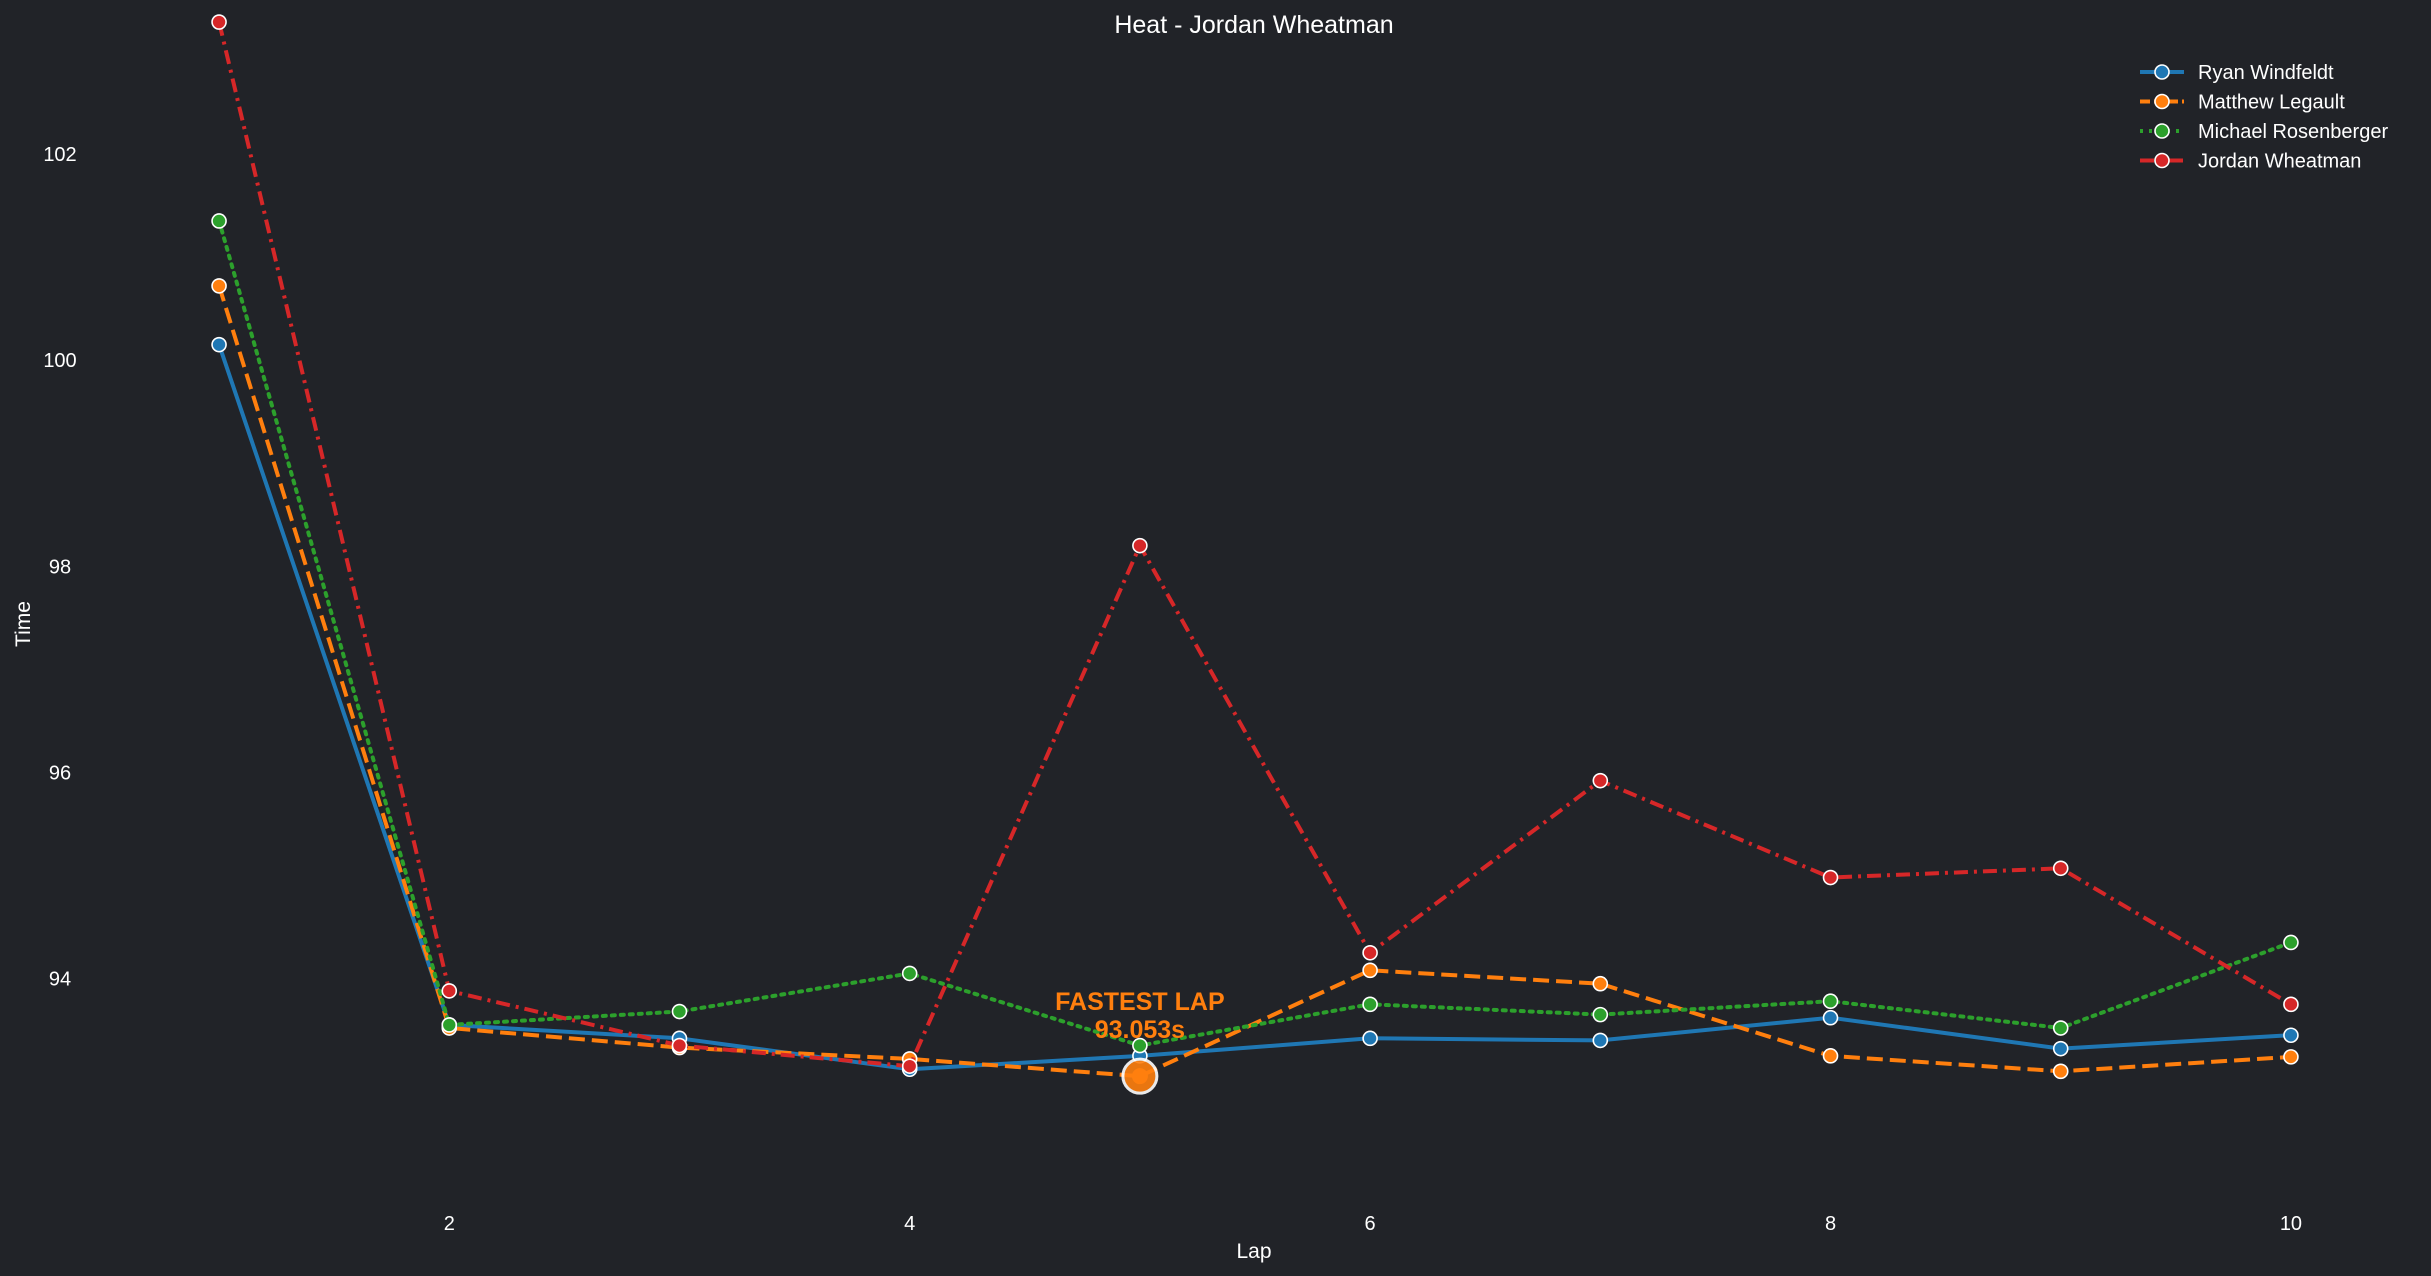 The height and width of the screenshot is (1276, 2431). I want to click on fastest-lap-time: 93.053s, so click(1140, 1030).